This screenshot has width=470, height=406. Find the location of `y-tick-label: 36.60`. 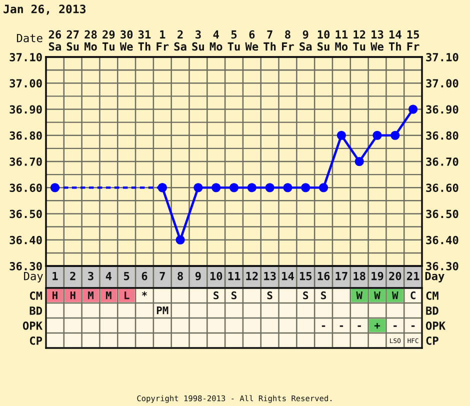

y-tick-label: 36.60 is located at coordinates (26, 188).